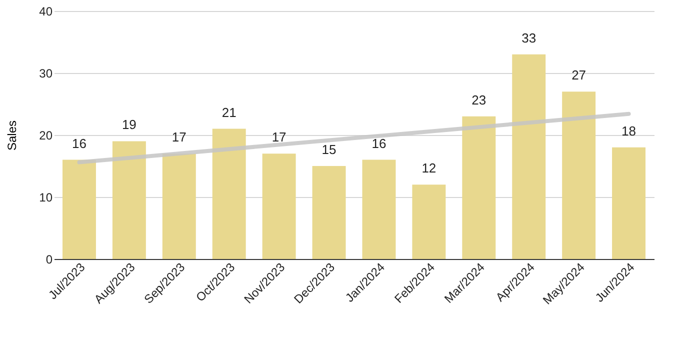 This screenshot has height=338, width=693. What do you see at coordinates (529, 38) in the screenshot?
I see `data-label: 33` at bounding box center [529, 38].